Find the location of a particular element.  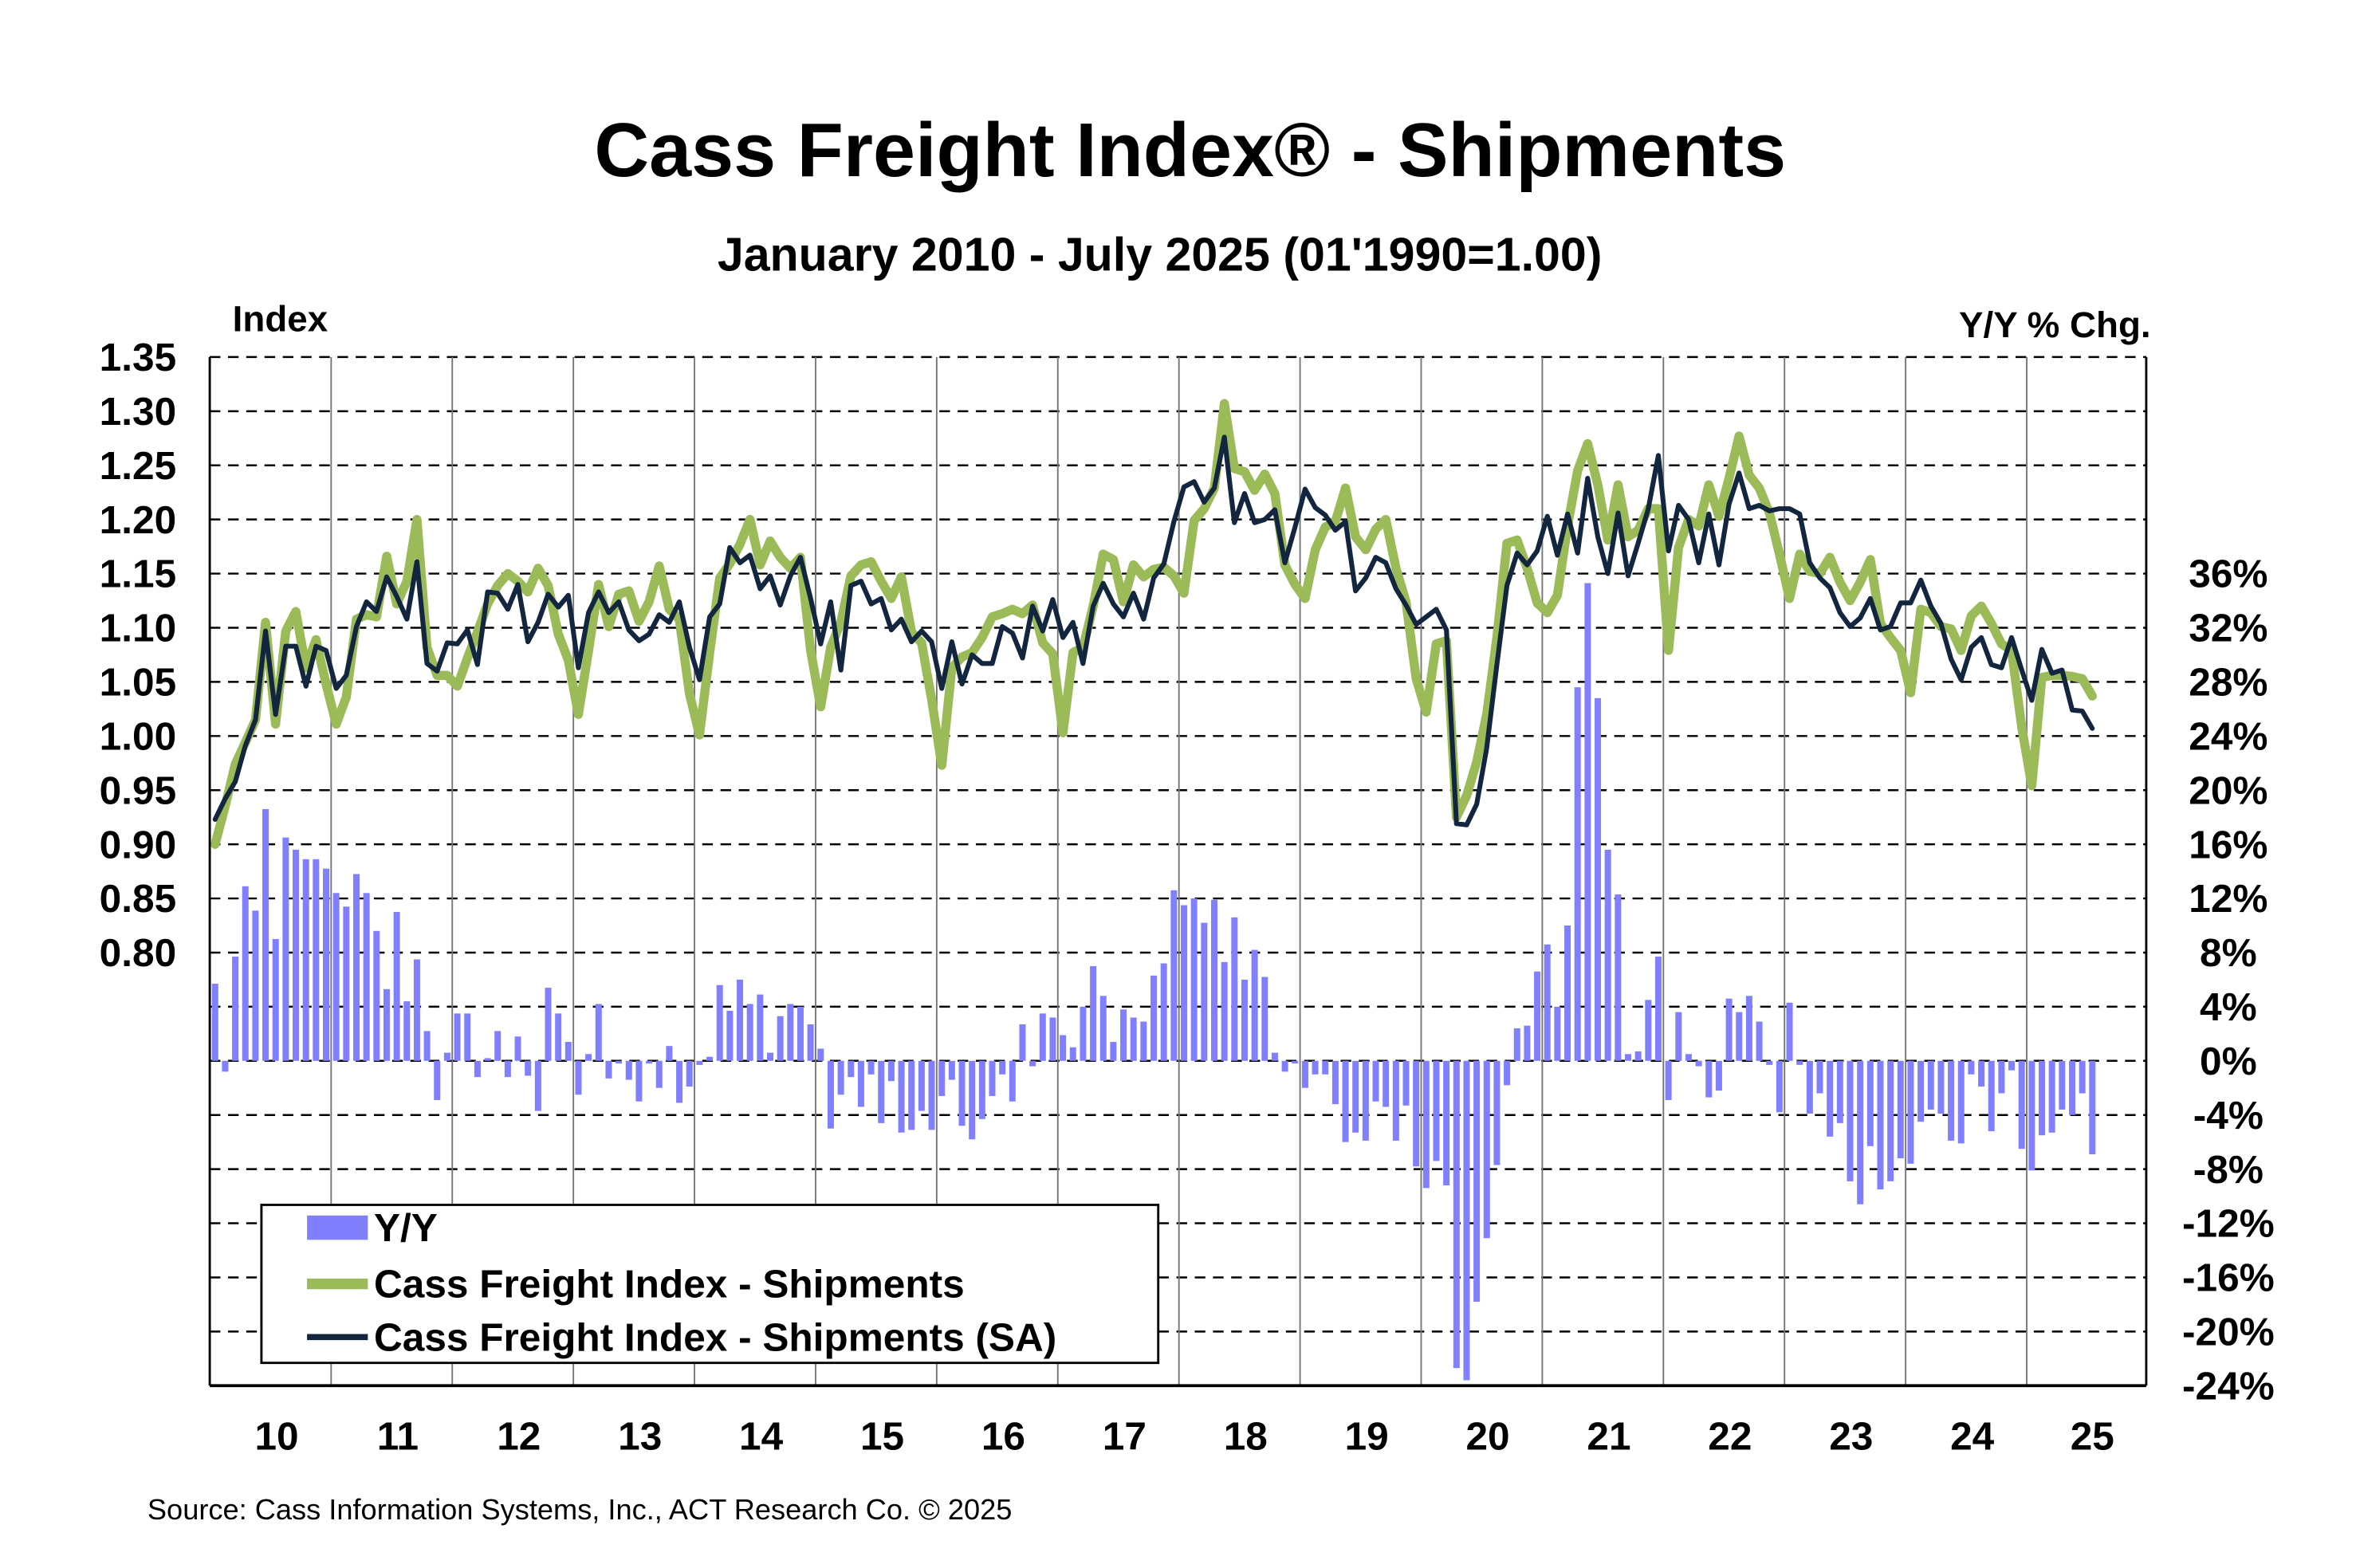

year-tick-label: 11 is located at coordinates (398, 1436).